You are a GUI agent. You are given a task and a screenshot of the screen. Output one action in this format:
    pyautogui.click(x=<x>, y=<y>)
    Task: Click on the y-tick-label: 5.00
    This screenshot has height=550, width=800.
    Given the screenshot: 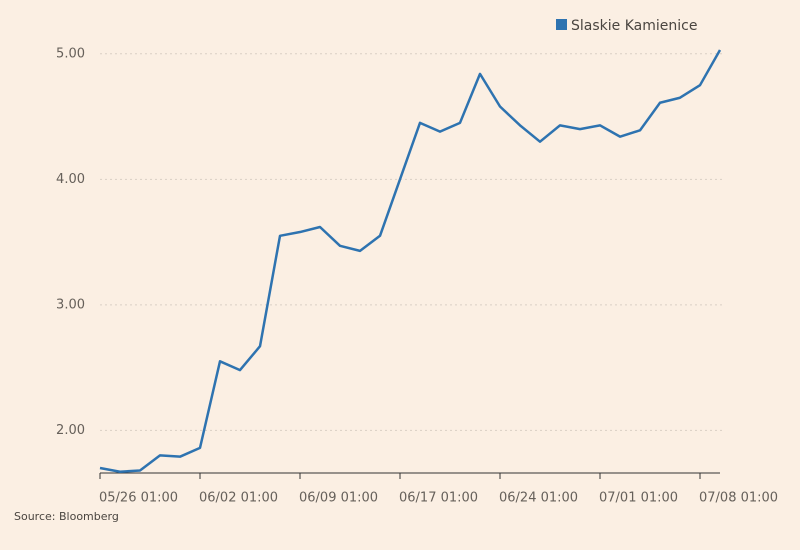 What is the action you would take?
    pyautogui.click(x=70, y=53)
    